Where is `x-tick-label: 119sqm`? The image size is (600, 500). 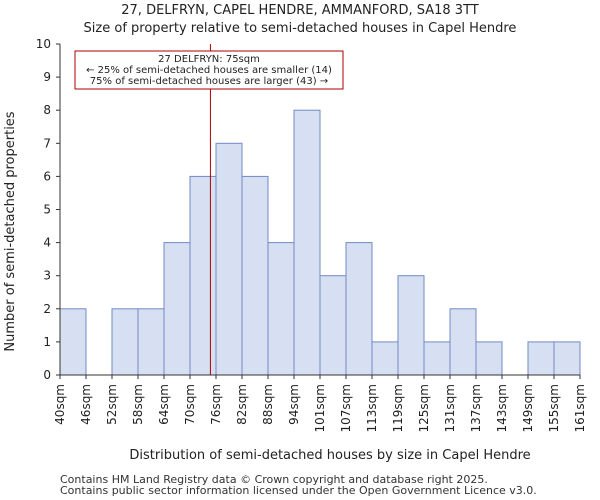
x-tick-label: 119sqm is located at coordinates (398, 408).